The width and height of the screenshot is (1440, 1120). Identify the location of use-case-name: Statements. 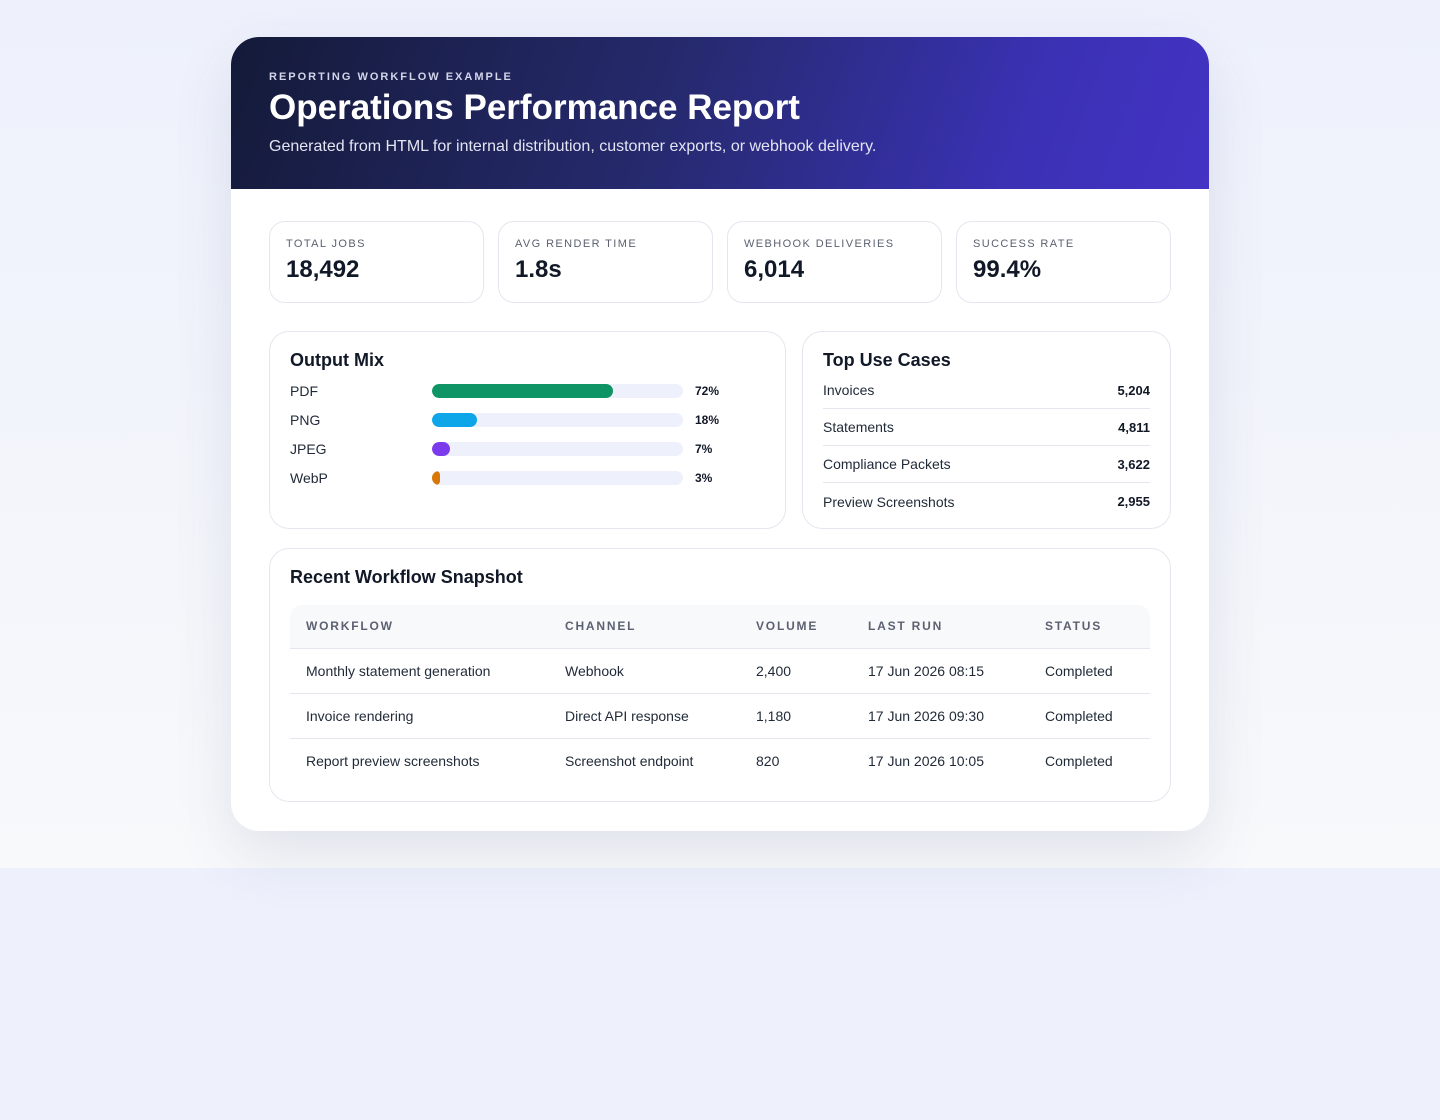
(858, 427).